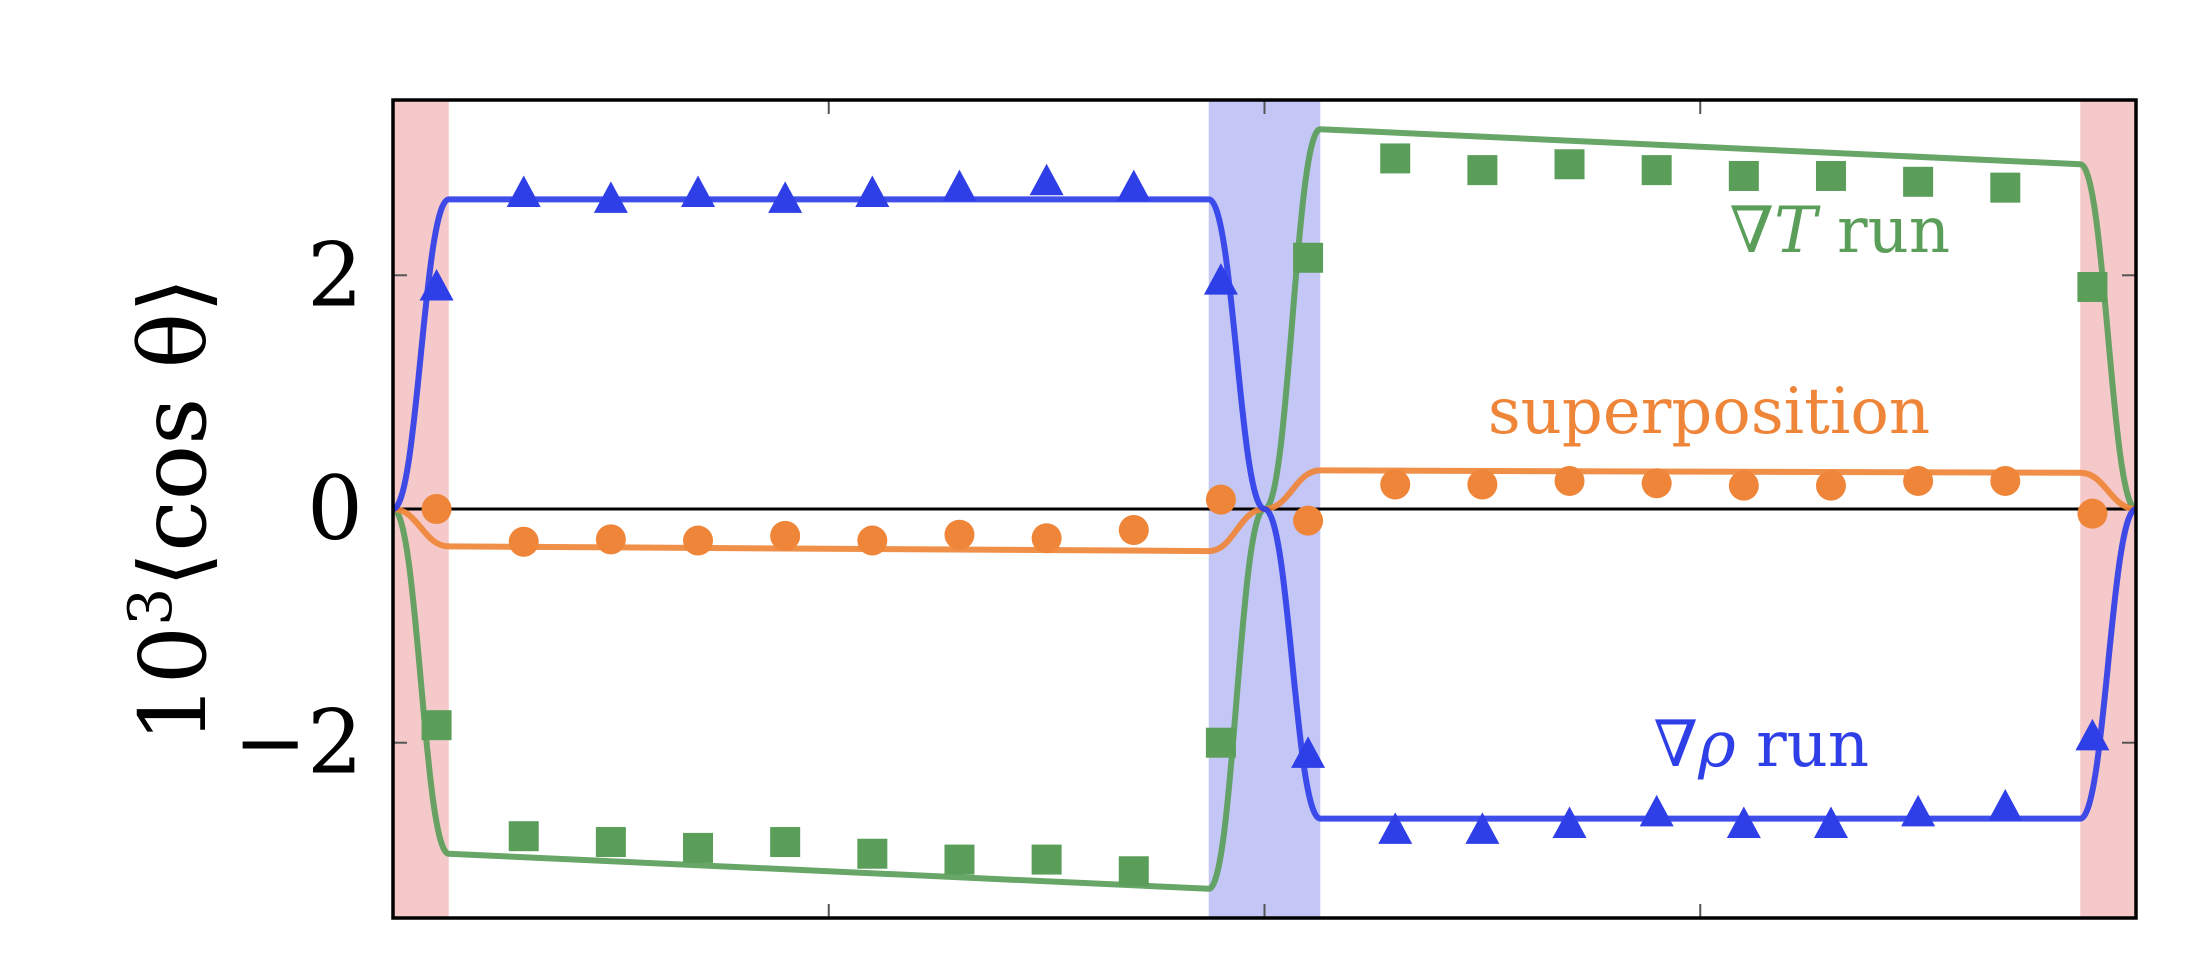 The image size is (2194, 966). Describe the element at coordinates (298, 508) in the screenshot. I see `y-tick-labels: −2 0 2` at that location.